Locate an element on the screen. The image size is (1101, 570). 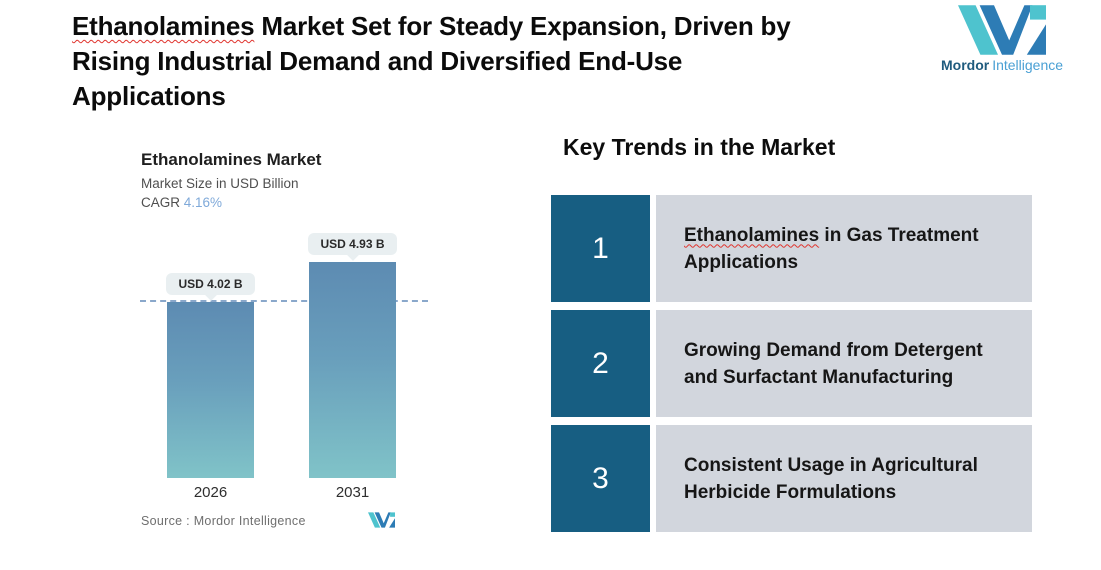
trend-number-1: 1 is located at coordinates (600, 248).